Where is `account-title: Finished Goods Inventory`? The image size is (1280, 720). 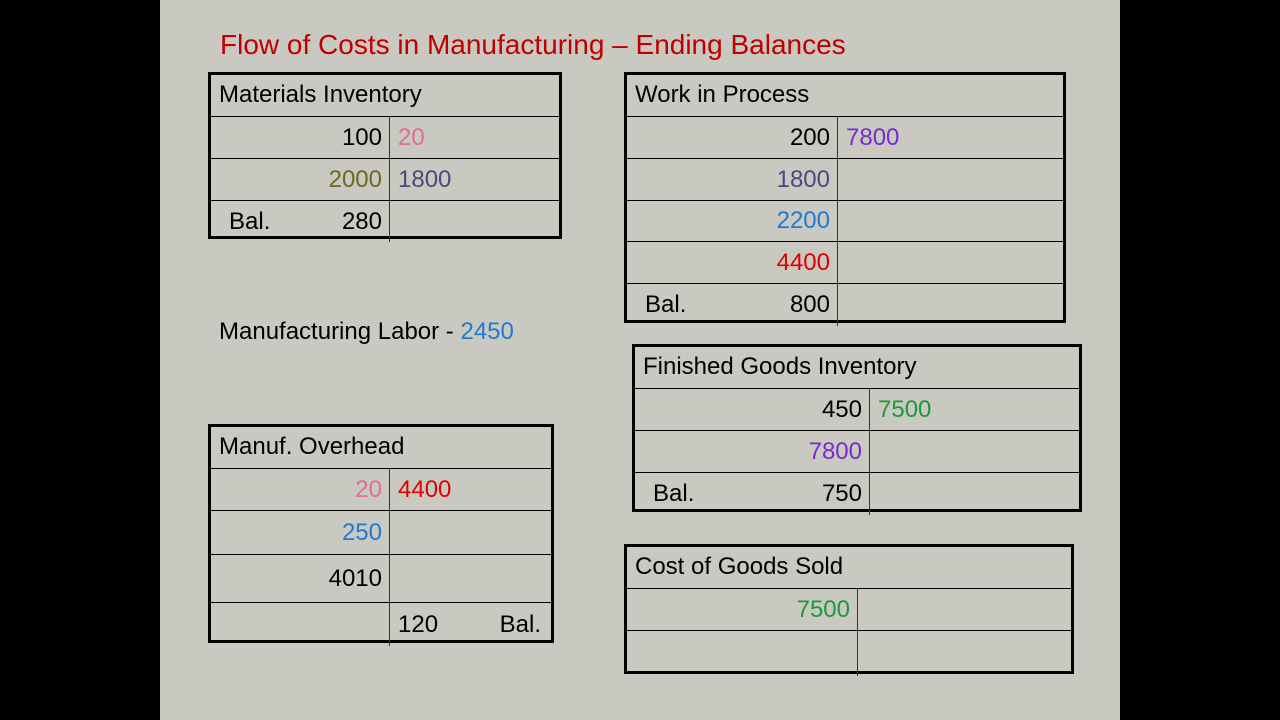
account-title: Finished Goods Inventory is located at coordinates (857, 368).